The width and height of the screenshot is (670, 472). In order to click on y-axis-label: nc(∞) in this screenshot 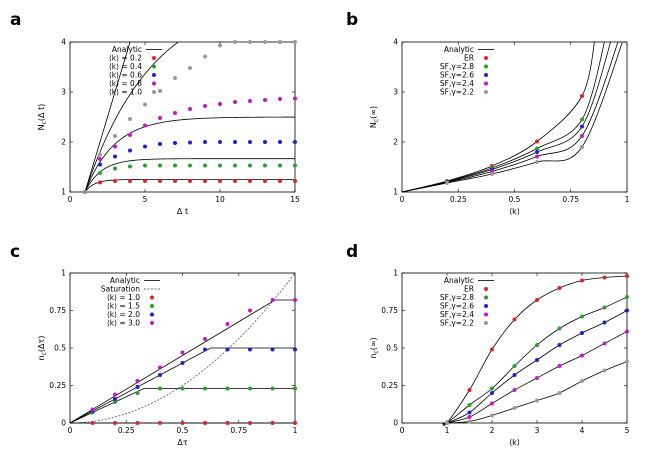, I will do `click(374, 347)`.